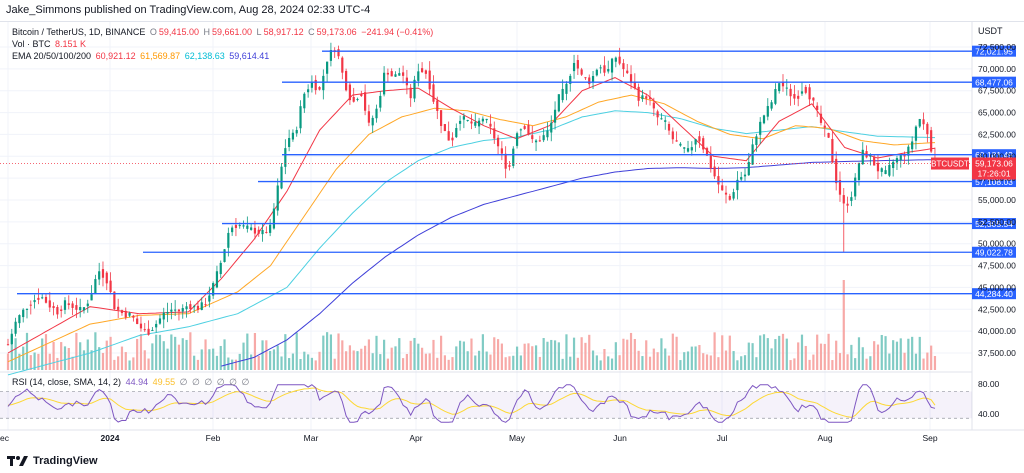 The height and width of the screenshot is (473, 1024). Describe the element at coordinates (994, 155) in the screenshot. I see `level-price-label: 60,181.49` at that location.